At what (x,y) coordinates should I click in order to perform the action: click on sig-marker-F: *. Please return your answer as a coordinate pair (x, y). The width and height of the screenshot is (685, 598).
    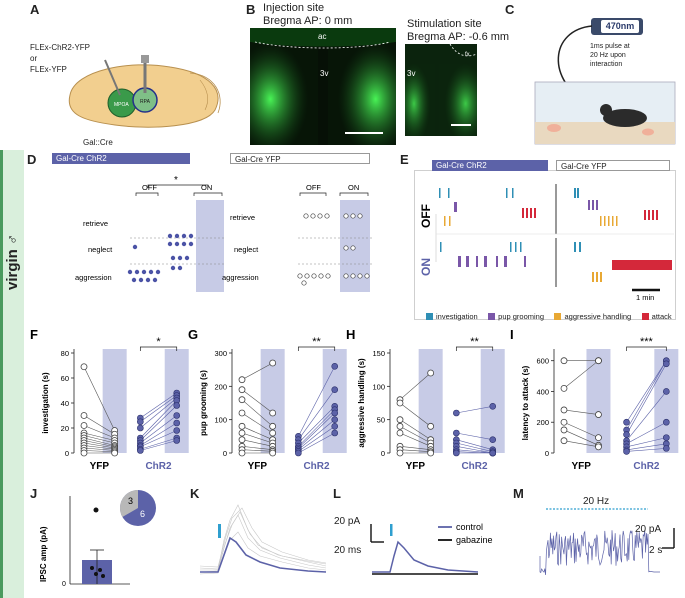
    Looking at the image, I should click on (158, 342).